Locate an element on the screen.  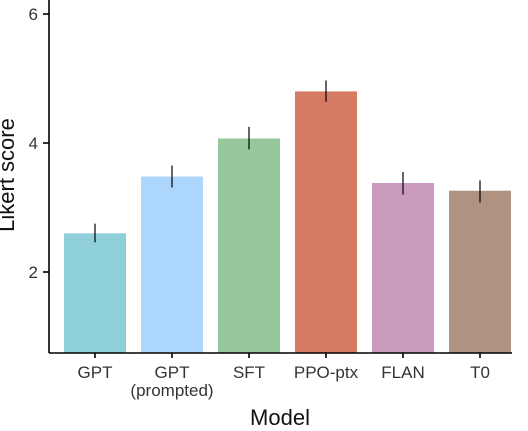
x-tick-label: SFT is located at coordinates (249, 372).